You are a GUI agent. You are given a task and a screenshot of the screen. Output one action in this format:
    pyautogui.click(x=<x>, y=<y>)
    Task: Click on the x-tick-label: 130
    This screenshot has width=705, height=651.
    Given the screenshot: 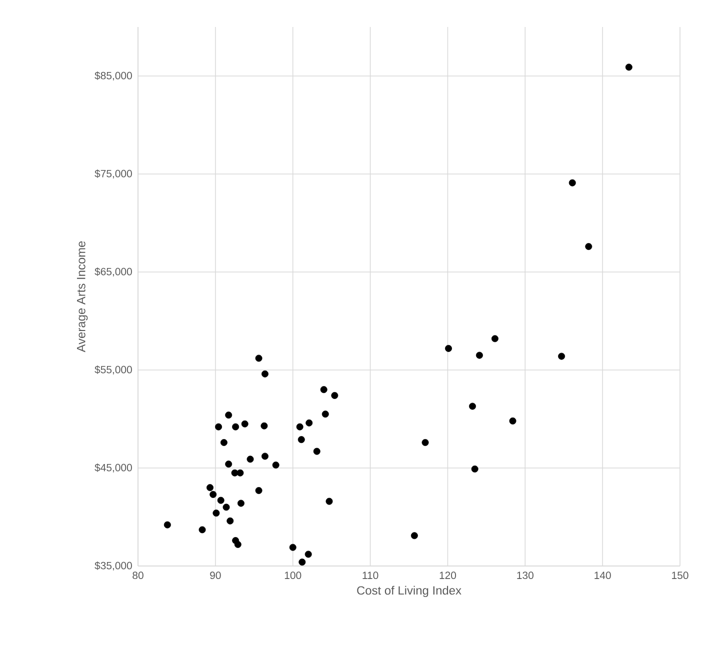 What is the action you would take?
    pyautogui.click(x=525, y=576)
    